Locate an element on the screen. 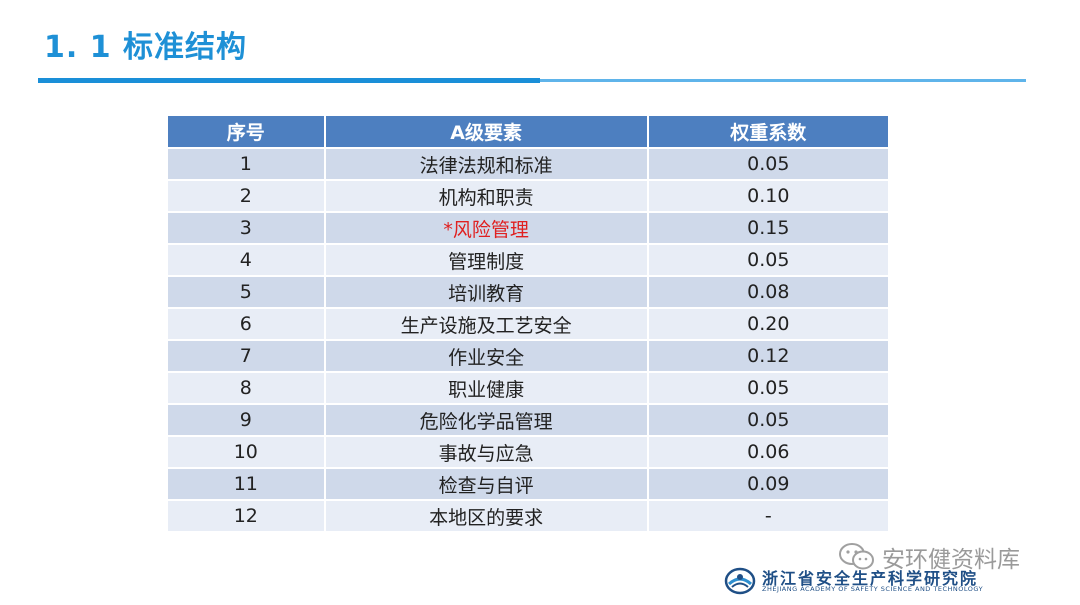 The height and width of the screenshot is (605, 1080). cell-weight: 0.09 is located at coordinates (768, 484).